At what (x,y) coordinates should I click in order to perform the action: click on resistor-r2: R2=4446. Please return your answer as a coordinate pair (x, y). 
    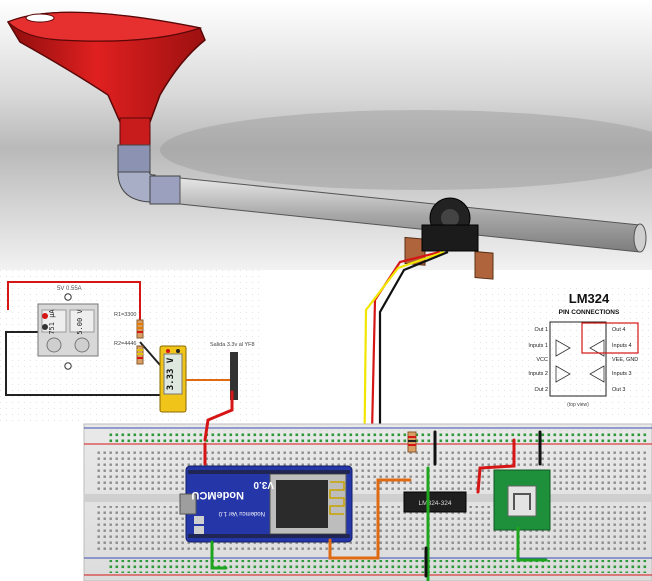
    Looking at the image, I should click on (129, 353).